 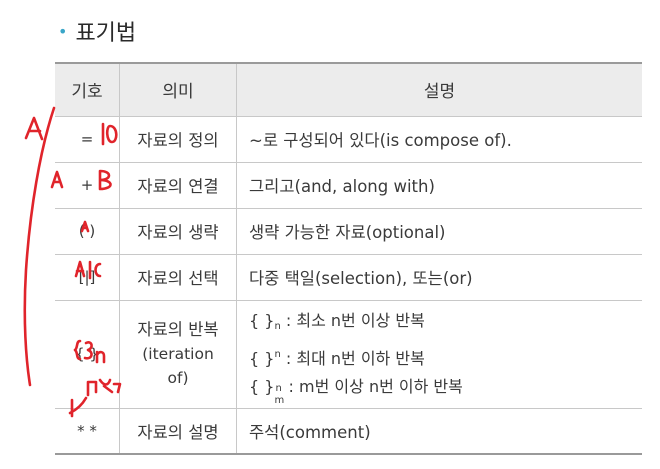 What do you see at coordinates (355, 358) in the screenshot?
I see `repeat-text: : 최대 n번 이하 반복` at bounding box center [355, 358].